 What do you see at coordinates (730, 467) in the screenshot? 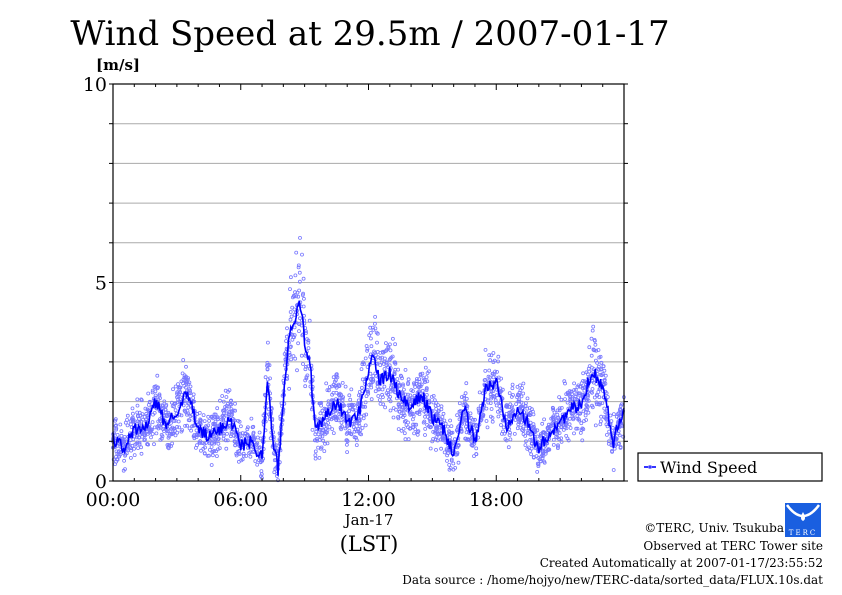
I see `legend: Wind Speed` at bounding box center [730, 467].